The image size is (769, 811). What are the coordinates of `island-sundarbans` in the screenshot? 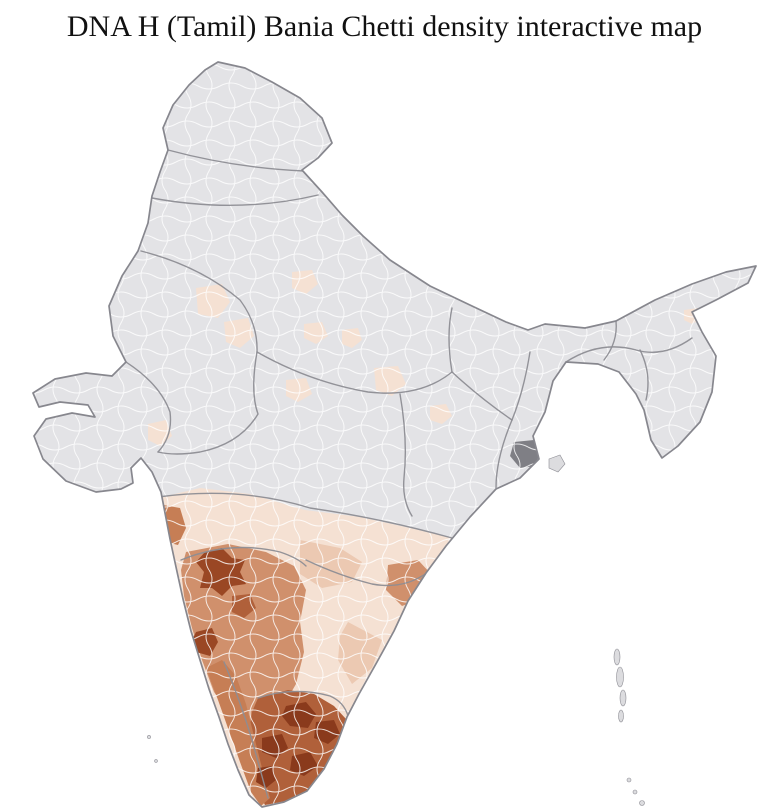 It's located at (557, 463).